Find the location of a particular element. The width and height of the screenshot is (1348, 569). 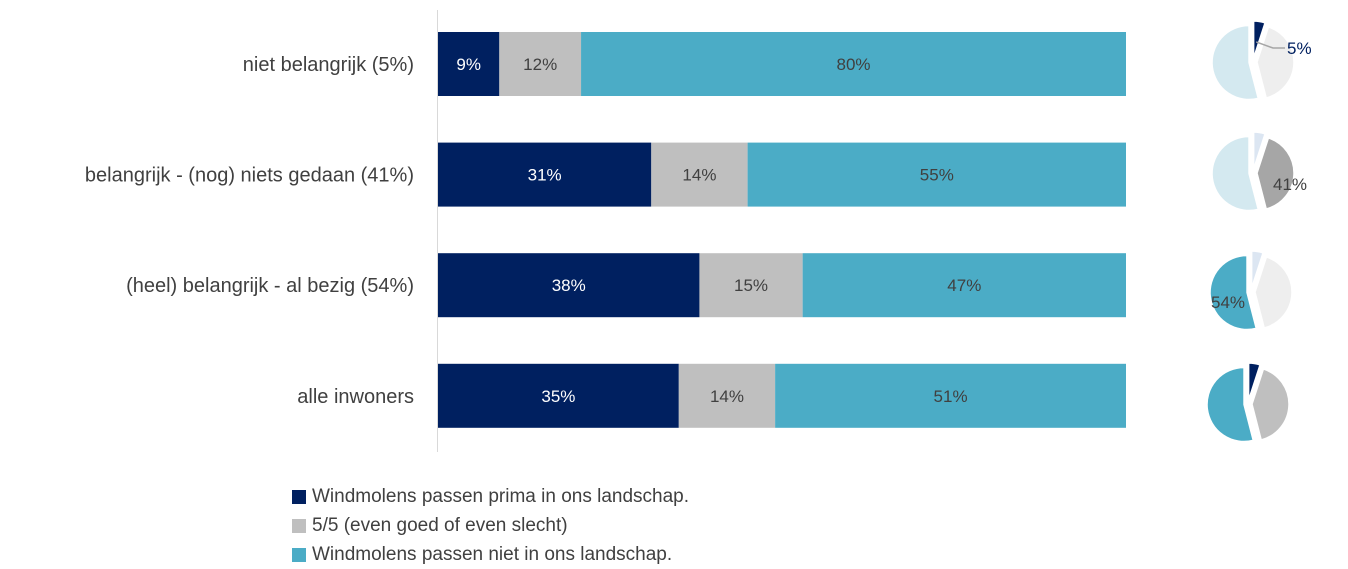

legend-swatch-prima is located at coordinates (299, 496).